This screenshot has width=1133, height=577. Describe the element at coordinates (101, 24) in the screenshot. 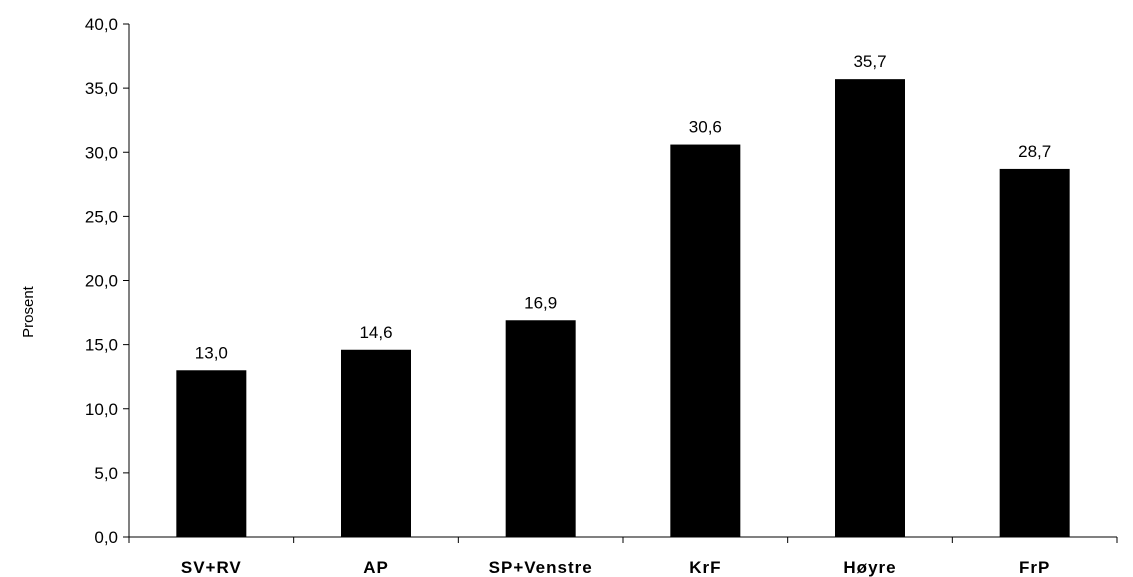

I see `y-tick-label: 40,0` at that location.